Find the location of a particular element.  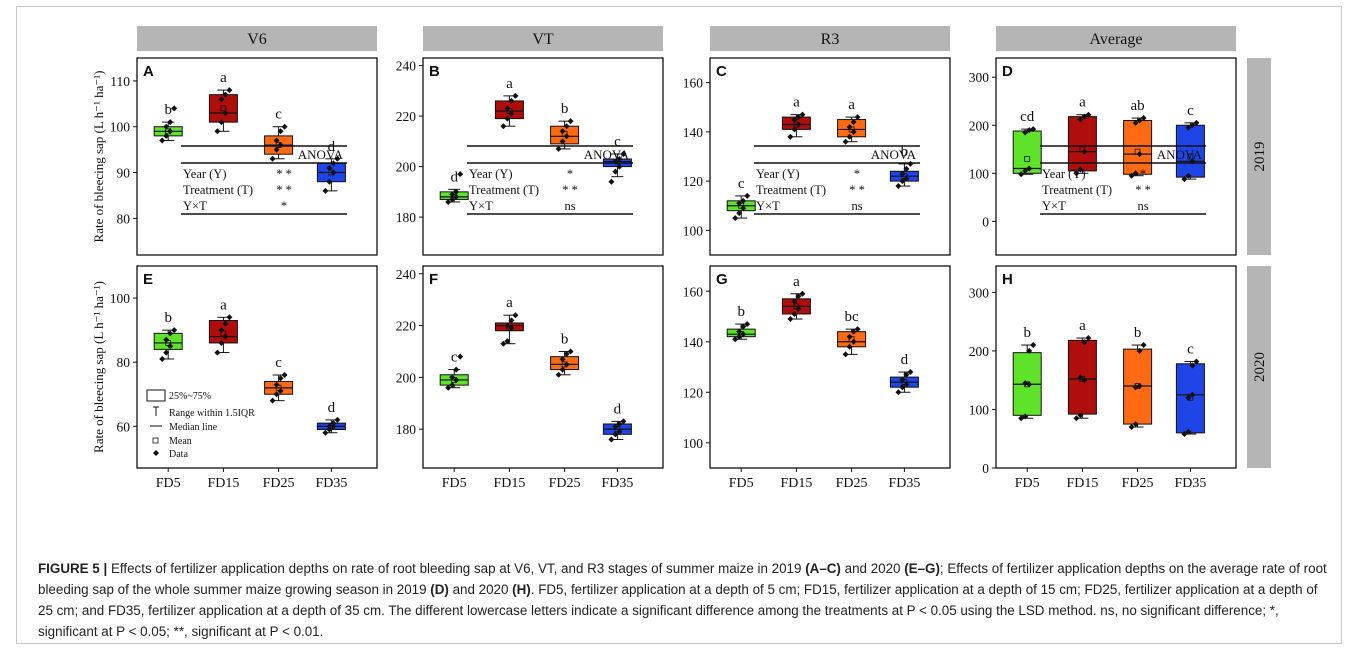

caption-text-2: and 2020 is located at coordinates (872, 568).